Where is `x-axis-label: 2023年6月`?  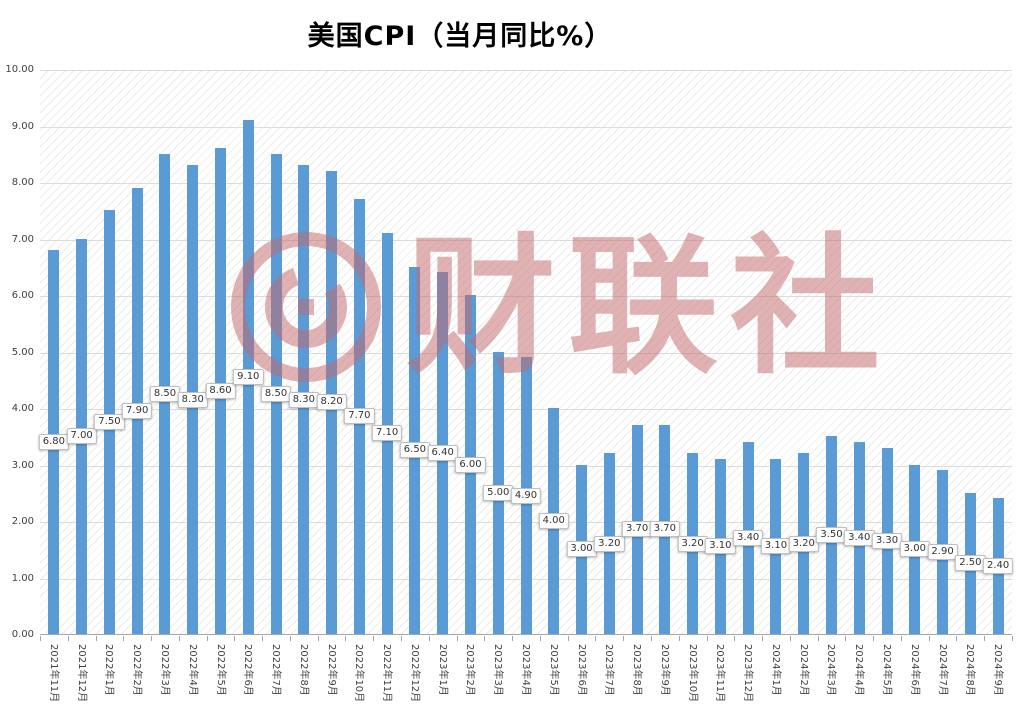
x-axis-label: 2023年6月 is located at coordinates (581, 670).